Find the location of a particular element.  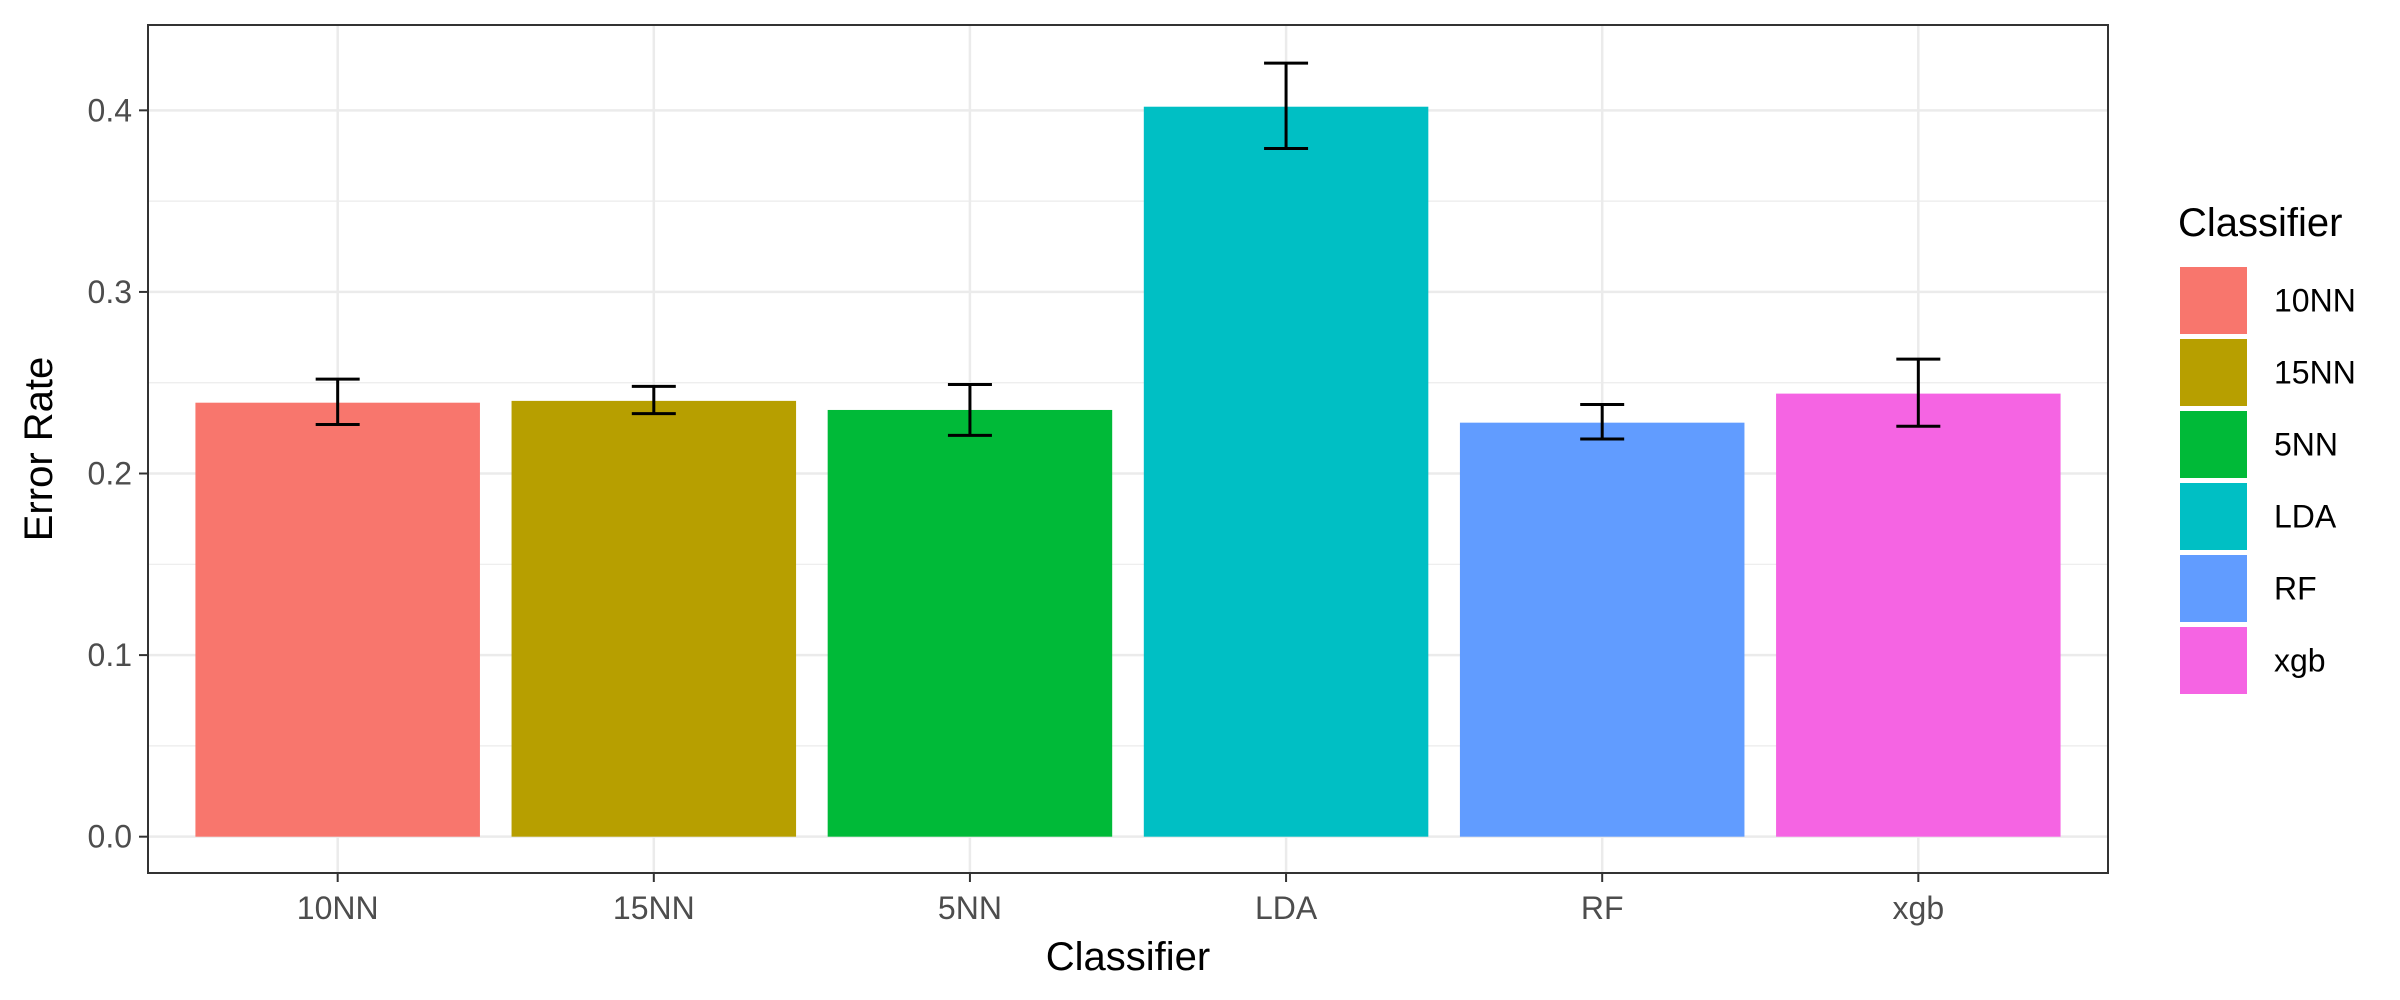

x-tick-label: LDA is located at coordinates (1286, 908).